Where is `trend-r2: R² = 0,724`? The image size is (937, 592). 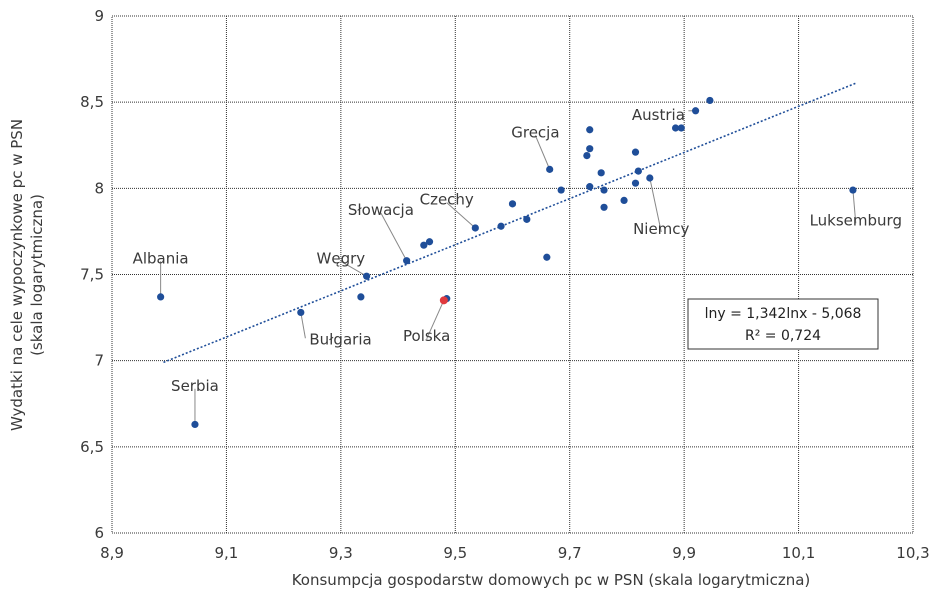
trend-r2: R² = 0,724 is located at coordinates (783, 336).